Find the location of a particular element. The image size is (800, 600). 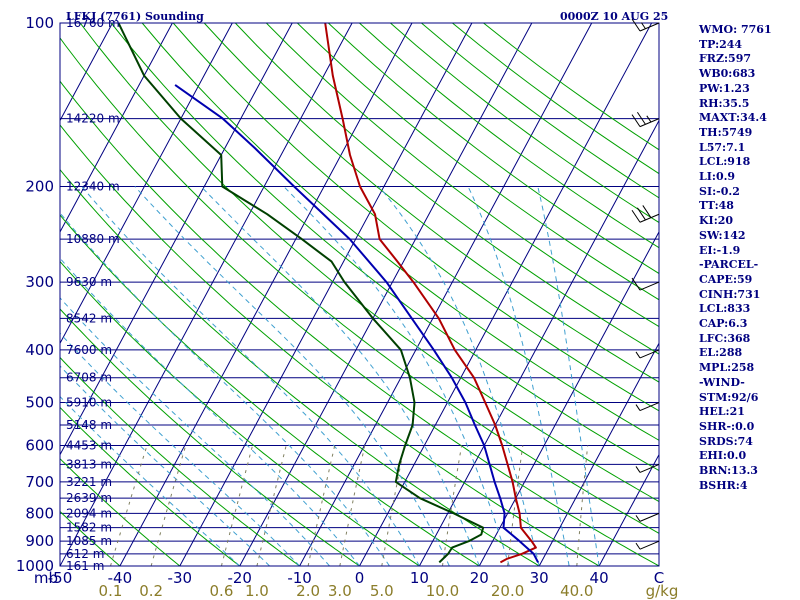

sounding-index: SHR-:0.0 is located at coordinates (727, 426).